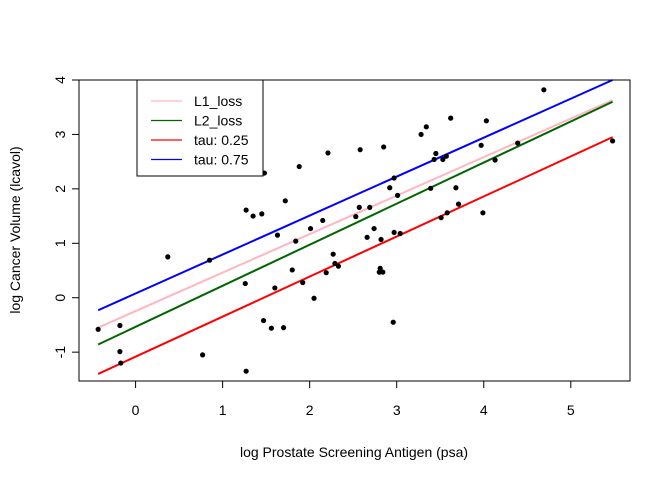 The width and height of the screenshot is (672, 480). What do you see at coordinates (221, 140) in the screenshot?
I see `legend-label: tau: 0.25` at bounding box center [221, 140].